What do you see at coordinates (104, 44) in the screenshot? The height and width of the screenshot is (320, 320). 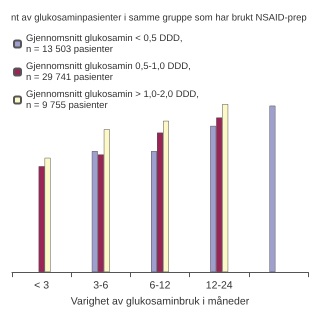 I see `legend-label: Gjennomsnitt glukosamin < 0,5 DDD, n = 13 503 pasienter` at bounding box center [104, 44].